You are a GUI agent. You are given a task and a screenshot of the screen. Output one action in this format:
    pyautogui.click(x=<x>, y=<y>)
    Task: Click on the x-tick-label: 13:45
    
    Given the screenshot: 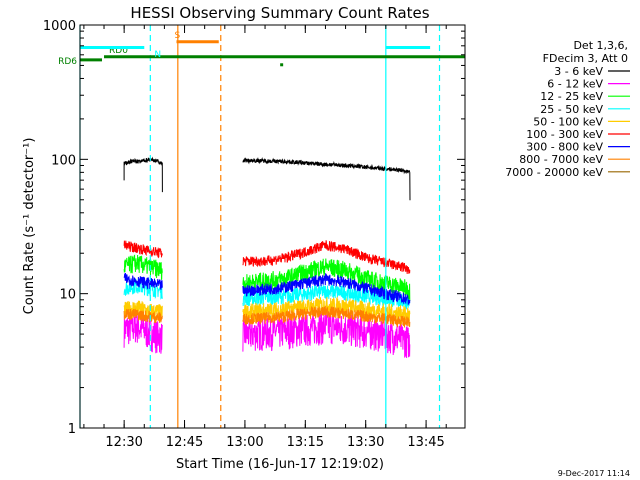 What is the action you would take?
    pyautogui.click(x=425, y=442)
    